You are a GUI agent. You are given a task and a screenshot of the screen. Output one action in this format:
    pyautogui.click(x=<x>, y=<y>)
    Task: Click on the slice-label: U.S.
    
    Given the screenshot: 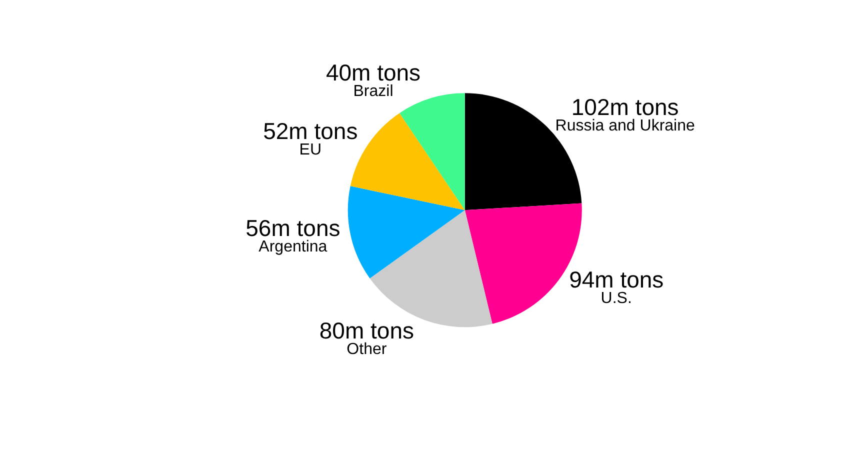 What is the action you would take?
    pyautogui.click(x=616, y=299)
    